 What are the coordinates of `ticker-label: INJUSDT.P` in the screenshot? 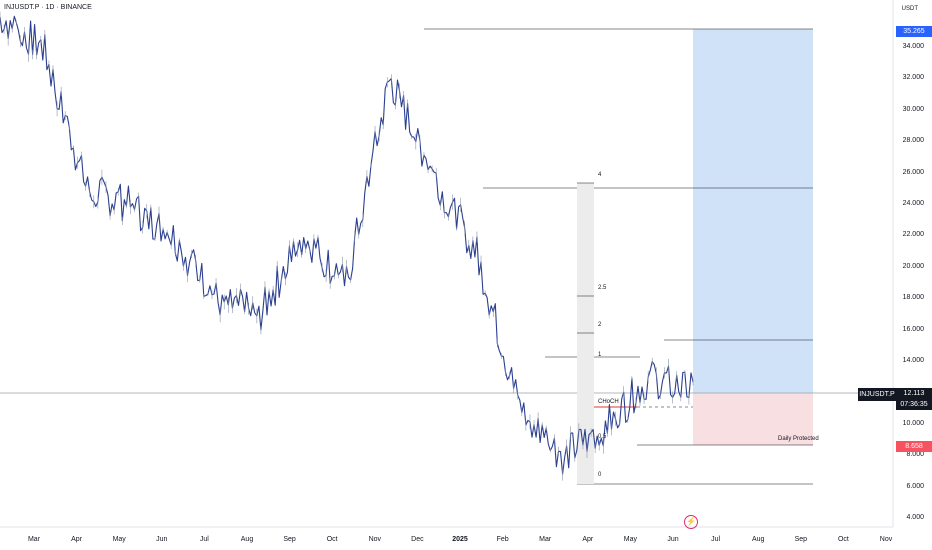 It's located at (877, 394).